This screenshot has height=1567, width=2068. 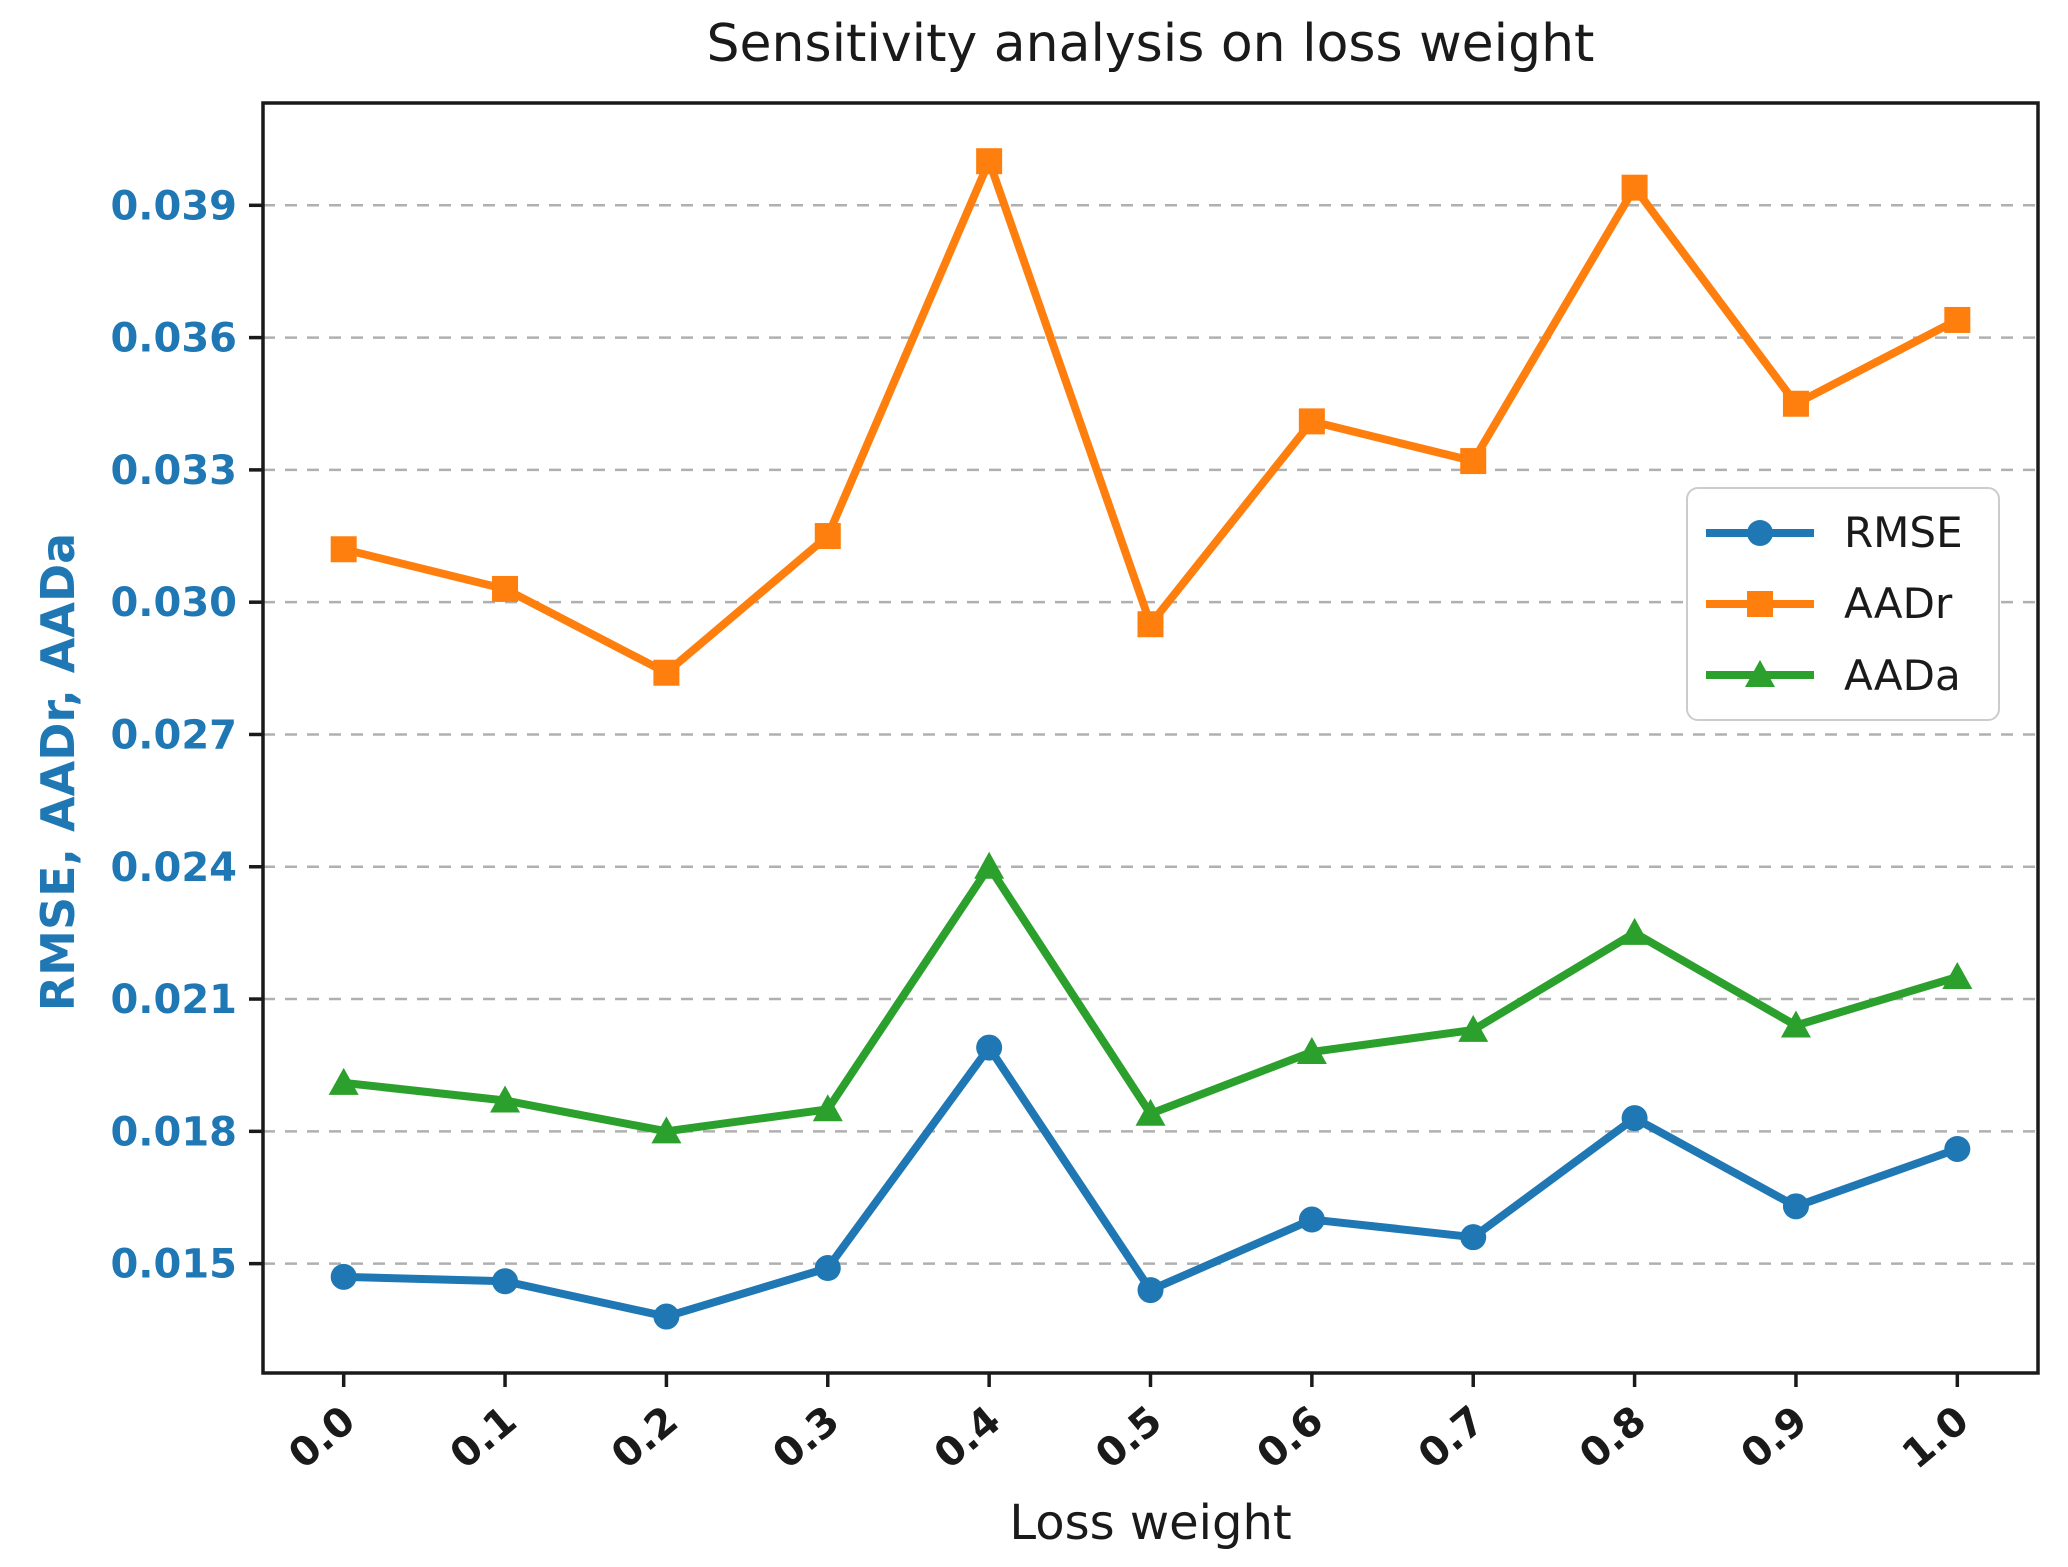 What do you see at coordinates (1843, 675) in the screenshot?
I see `legend-item-AADa: AADa` at bounding box center [1843, 675].